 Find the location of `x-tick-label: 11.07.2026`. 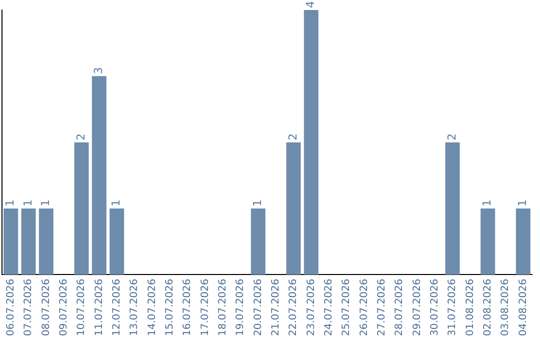

x-tick-label: 11.07.2026 is located at coordinates (99, 307).